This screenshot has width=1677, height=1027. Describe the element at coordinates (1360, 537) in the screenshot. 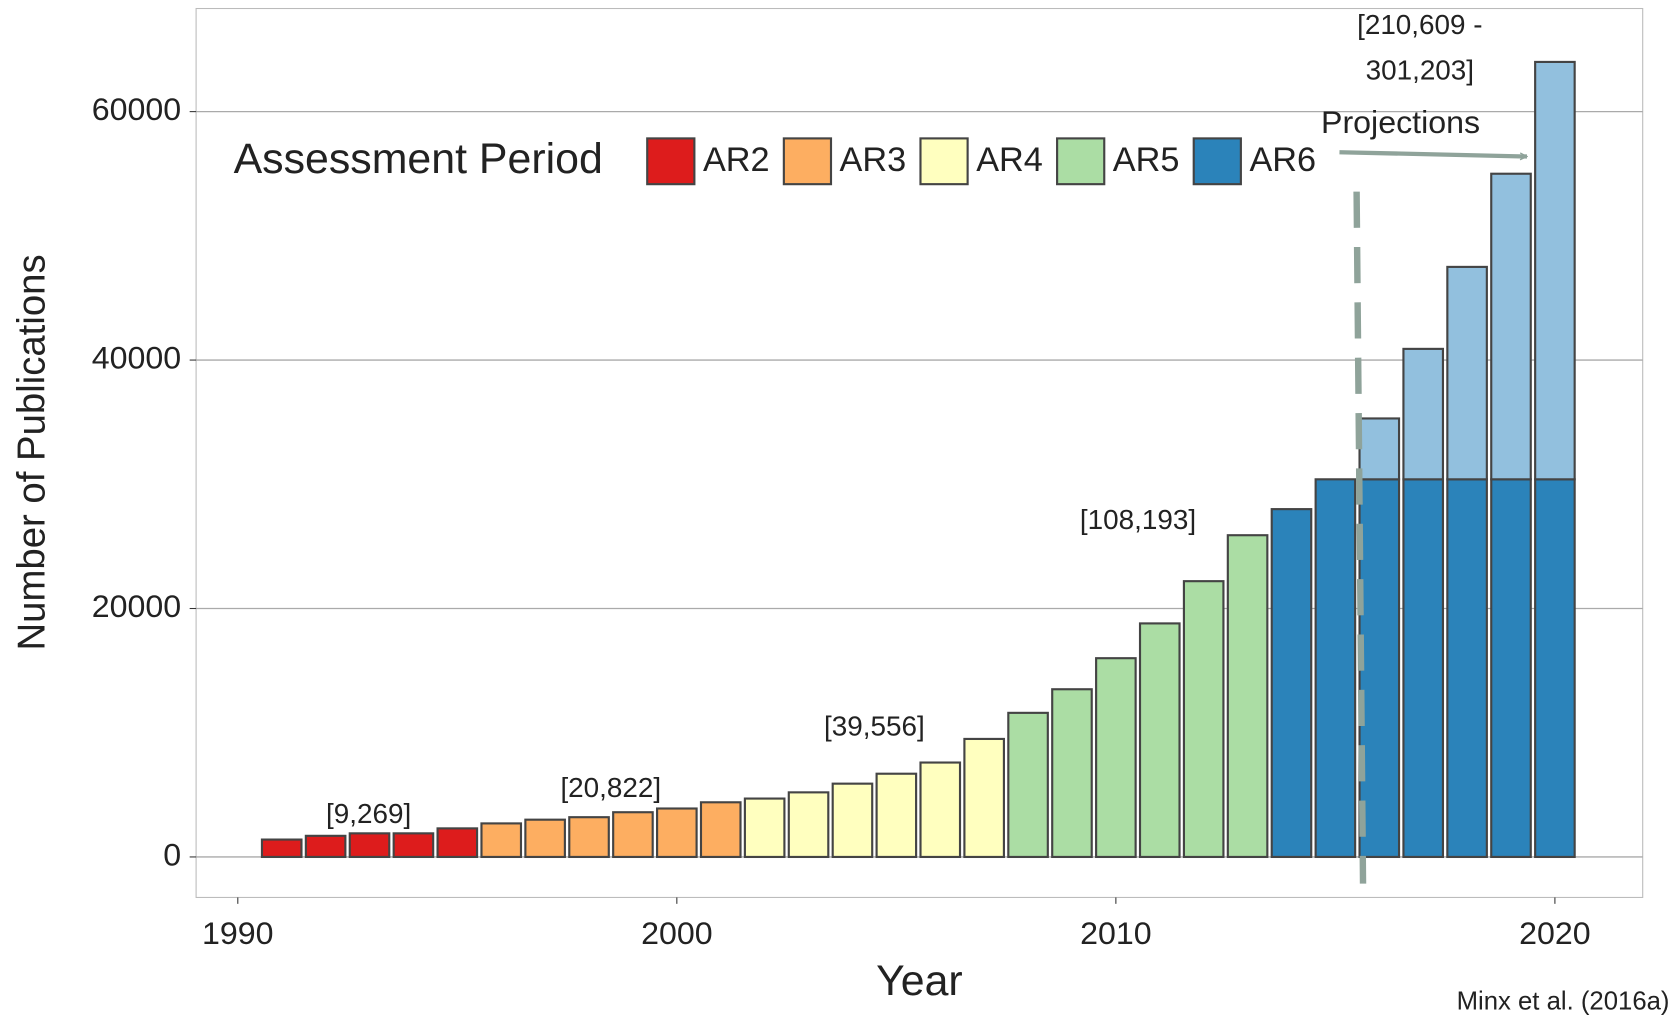

I see `projection-divider` at that location.